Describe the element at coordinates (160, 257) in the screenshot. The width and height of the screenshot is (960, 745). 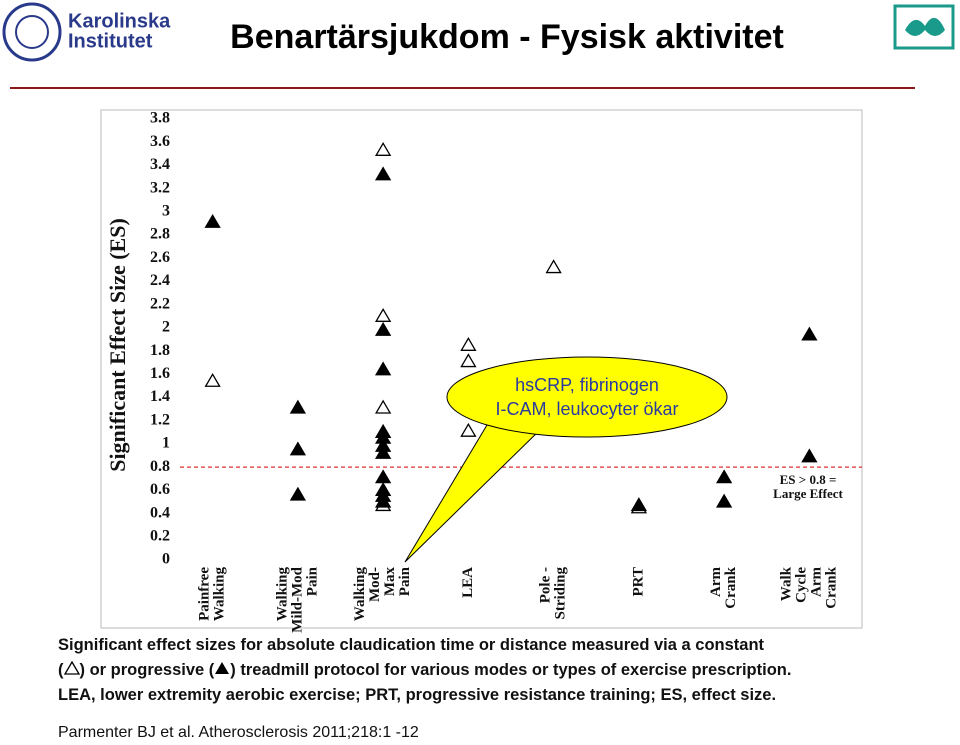
I see `y-tick-label: 2.6` at that location.